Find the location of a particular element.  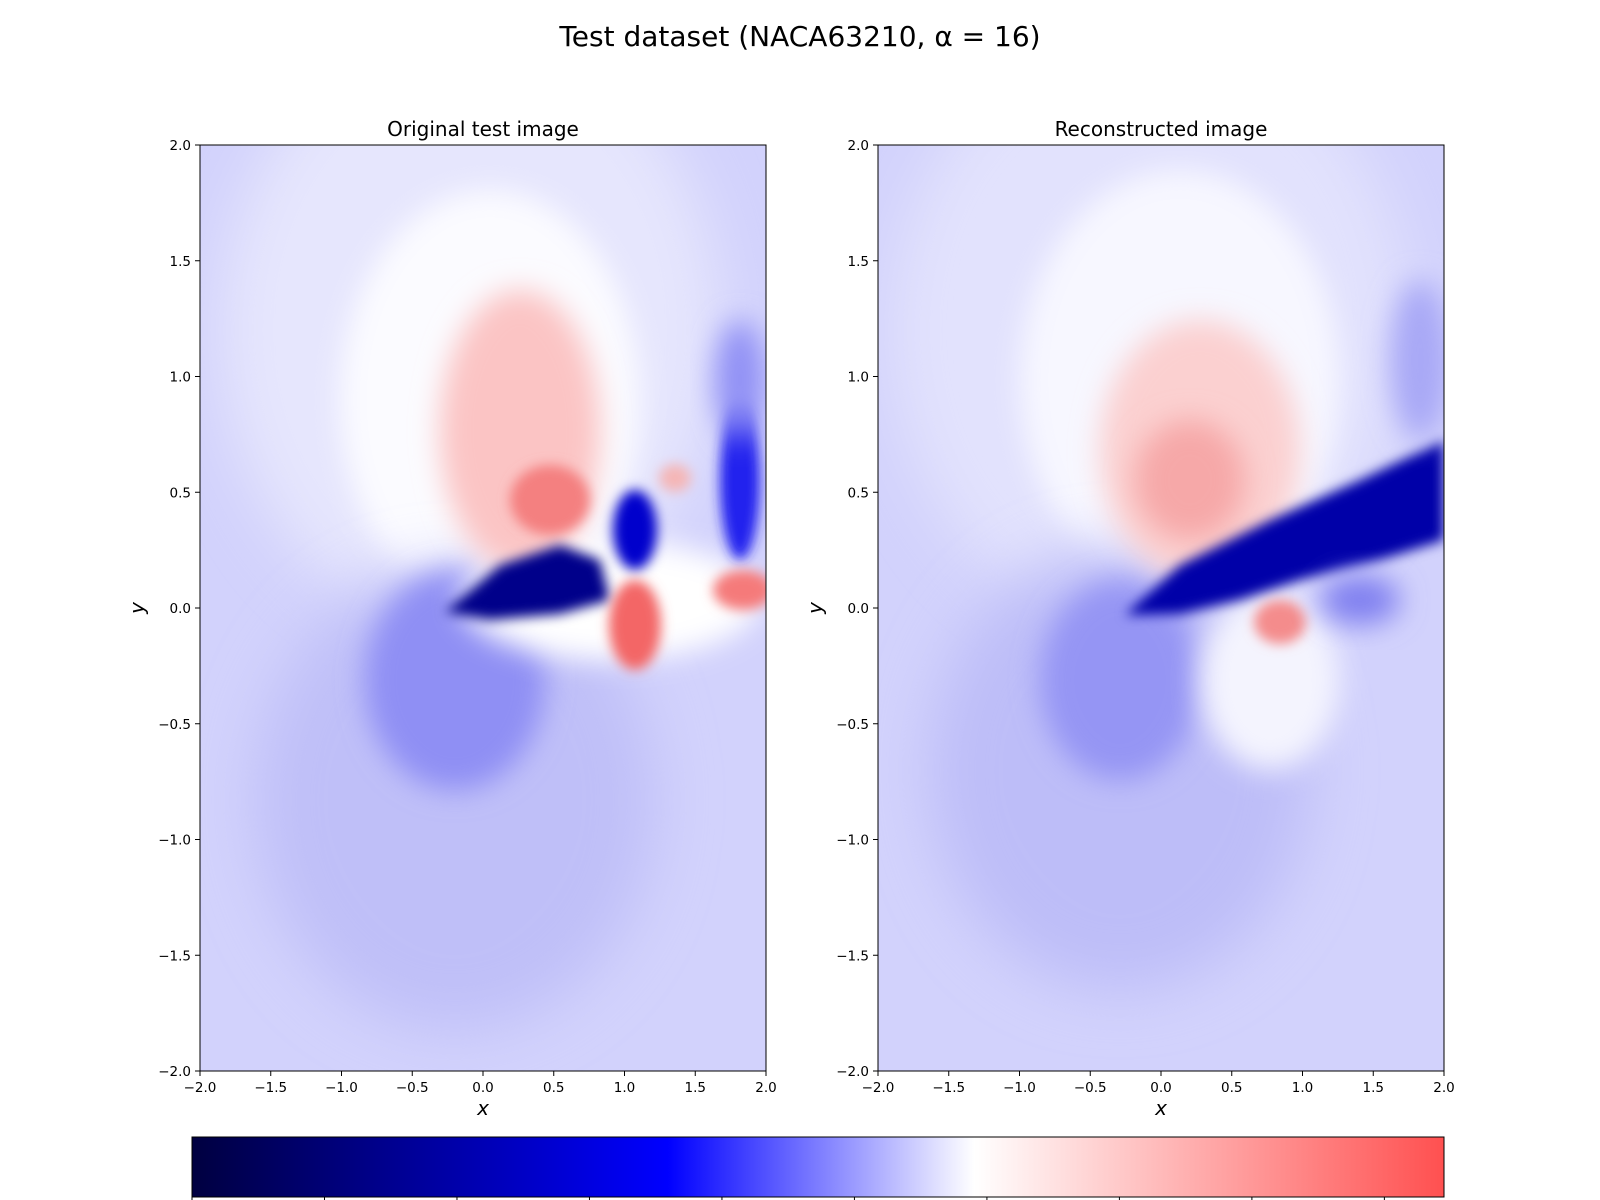

figure-title: Test dataset (NACA63210, α = 16) is located at coordinates (799, 36).